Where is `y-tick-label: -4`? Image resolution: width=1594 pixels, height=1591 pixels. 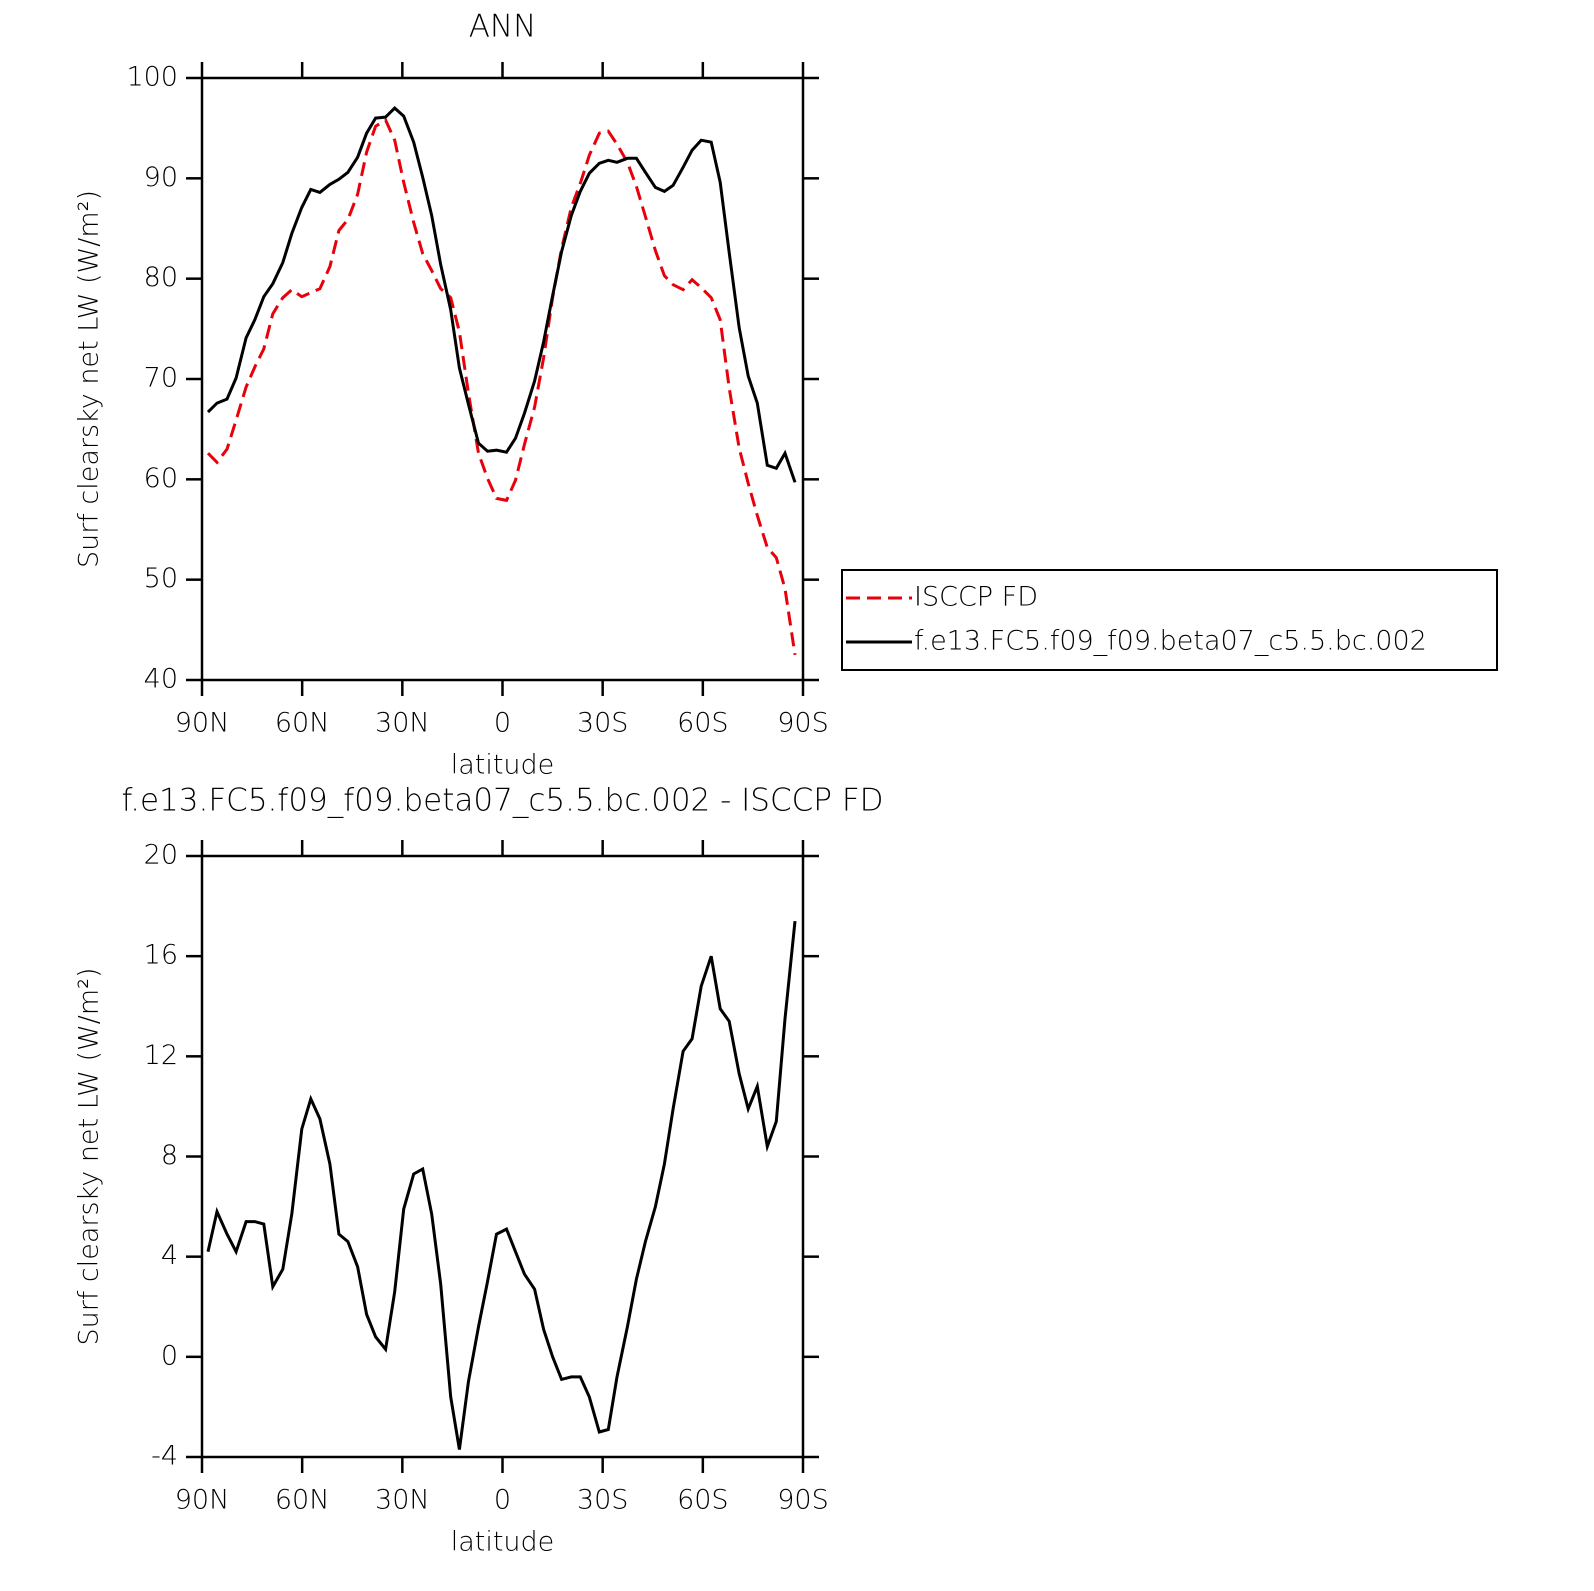
y-tick-label: -4 is located at coordinates (164, 1456).